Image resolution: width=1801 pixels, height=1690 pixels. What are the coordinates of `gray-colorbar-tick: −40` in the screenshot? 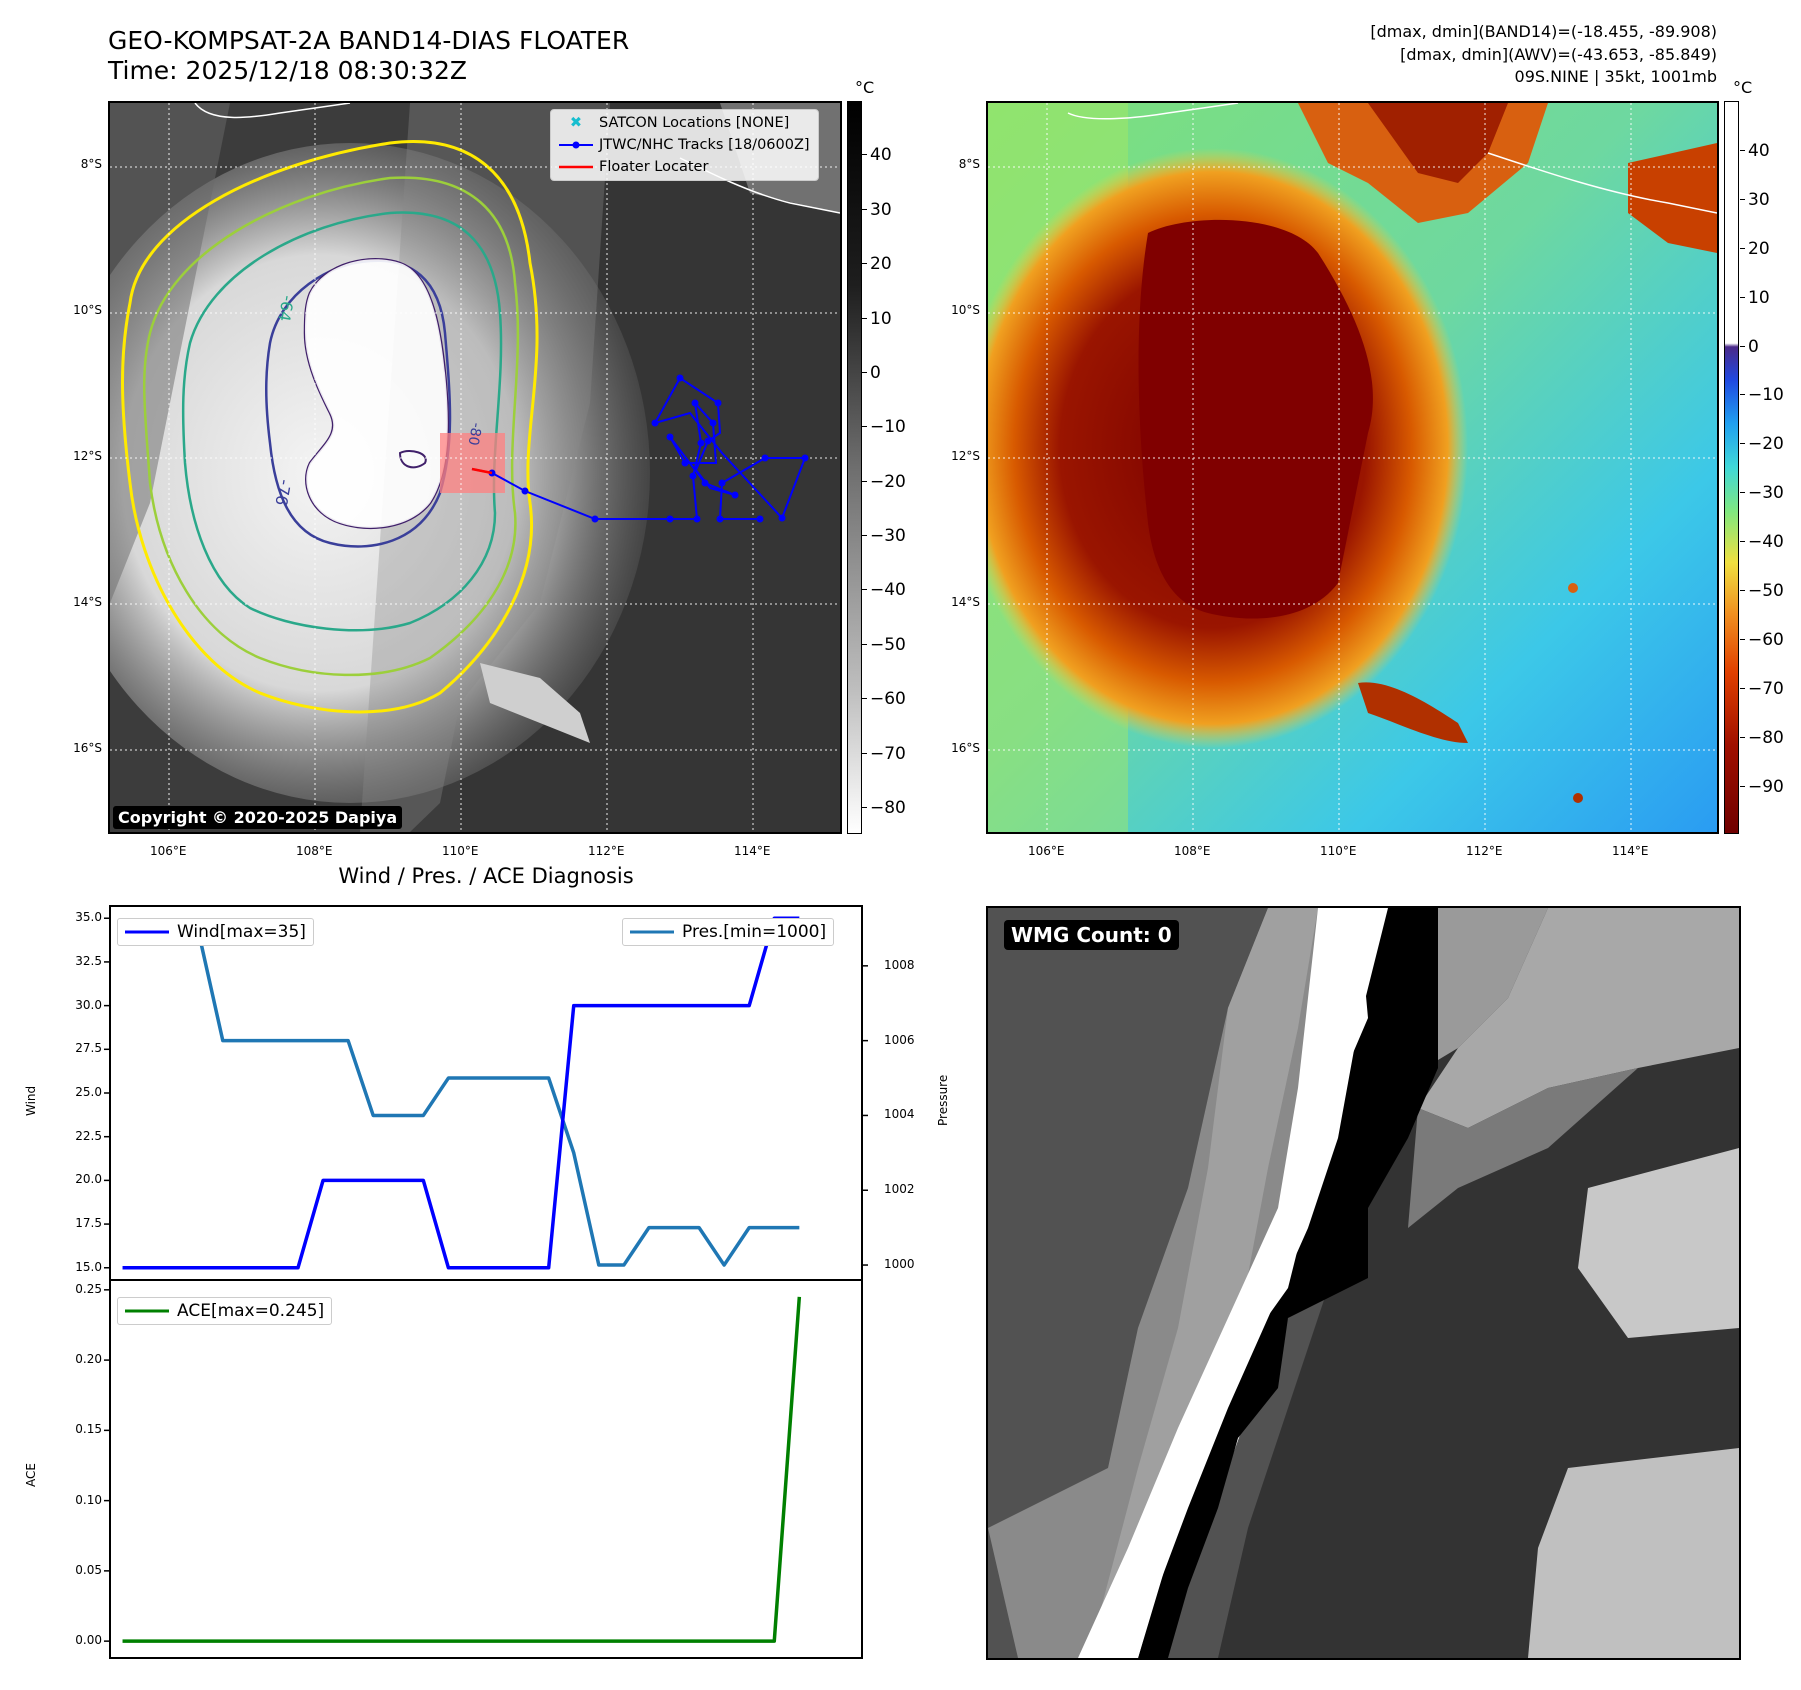 It's located at (884, 590).